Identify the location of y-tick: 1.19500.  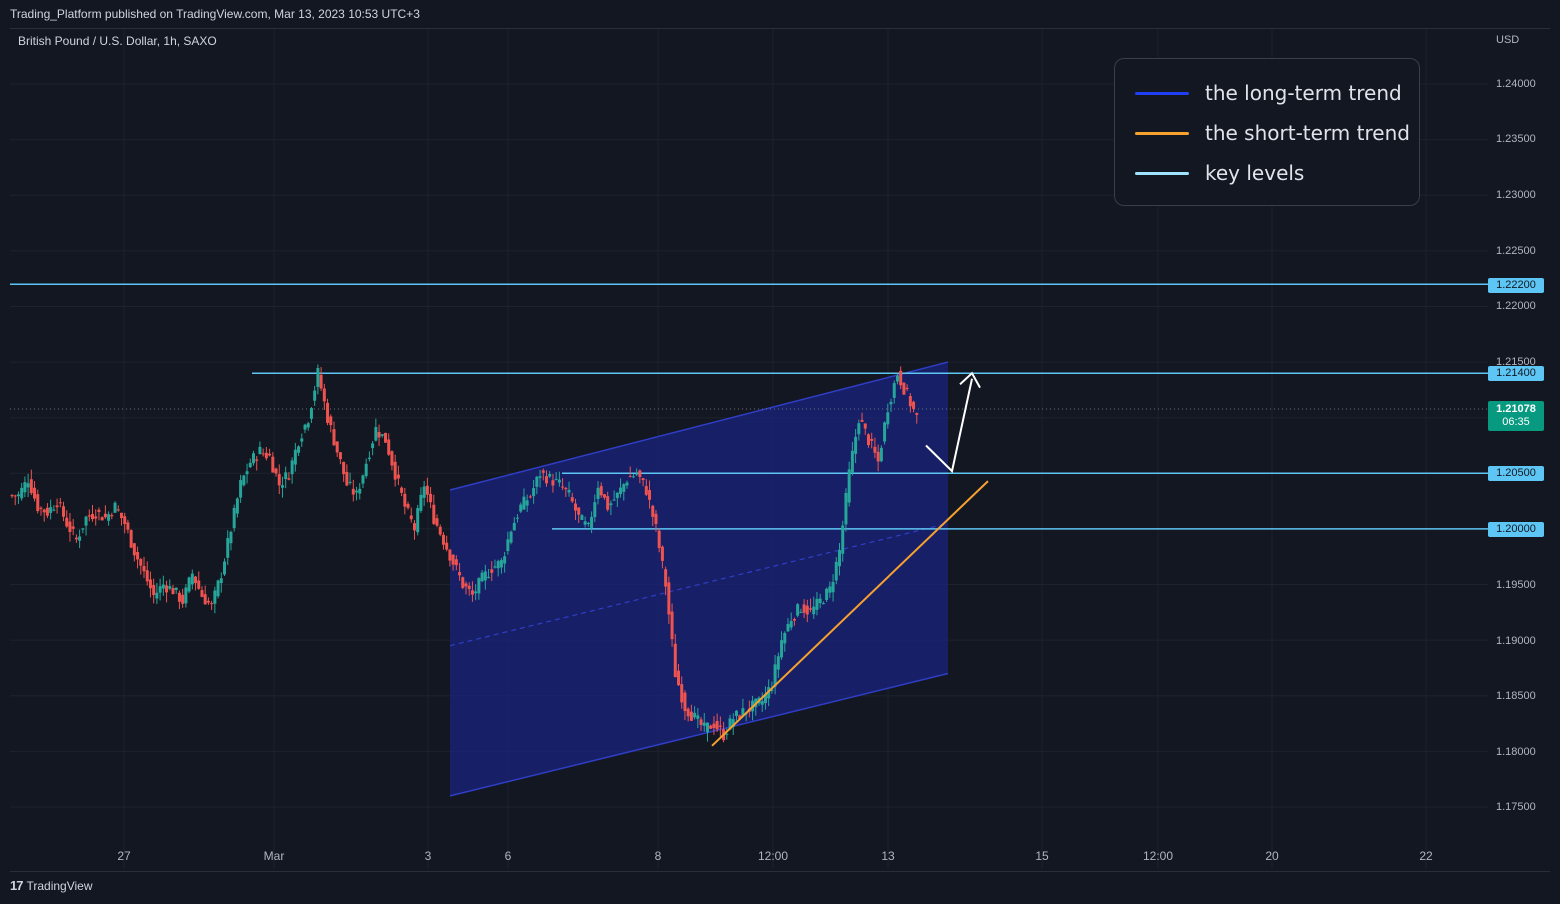
(1516, 585).